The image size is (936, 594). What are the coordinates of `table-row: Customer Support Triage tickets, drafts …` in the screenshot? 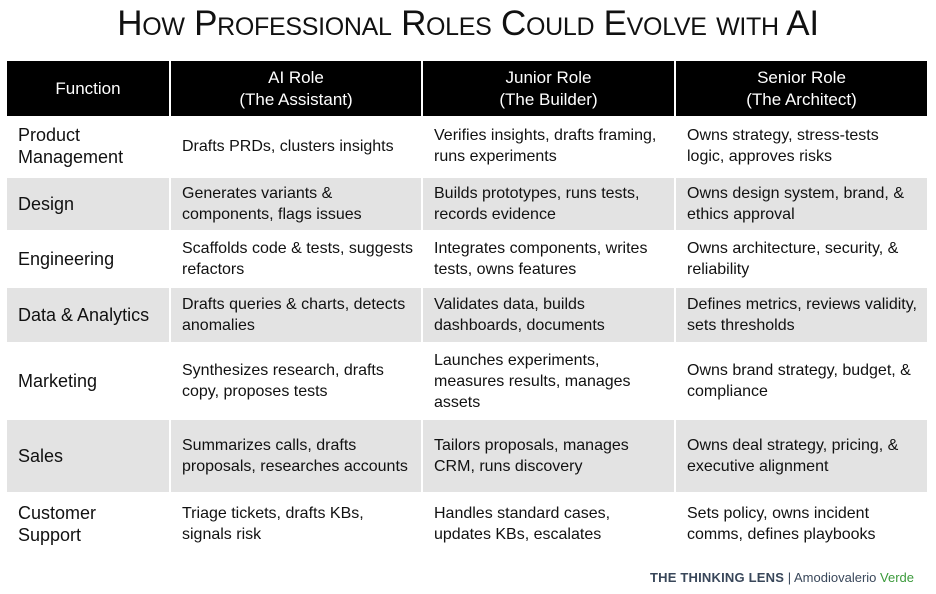 It's located at (467, 522).